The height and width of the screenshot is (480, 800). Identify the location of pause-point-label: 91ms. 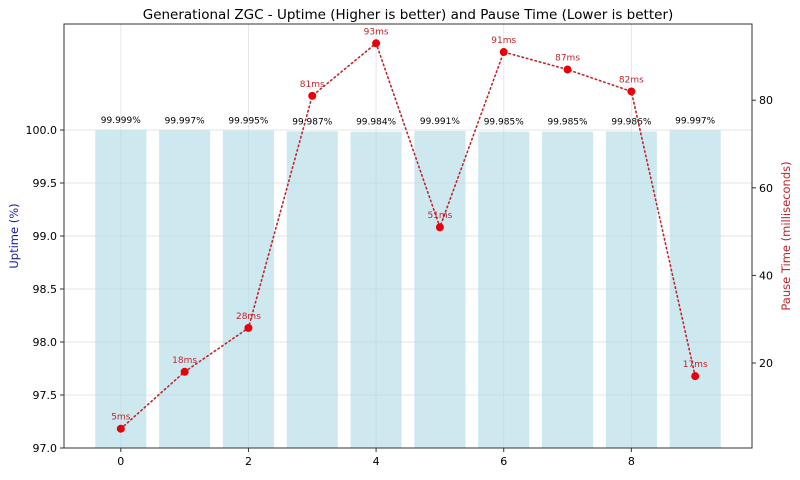
(503, 41).